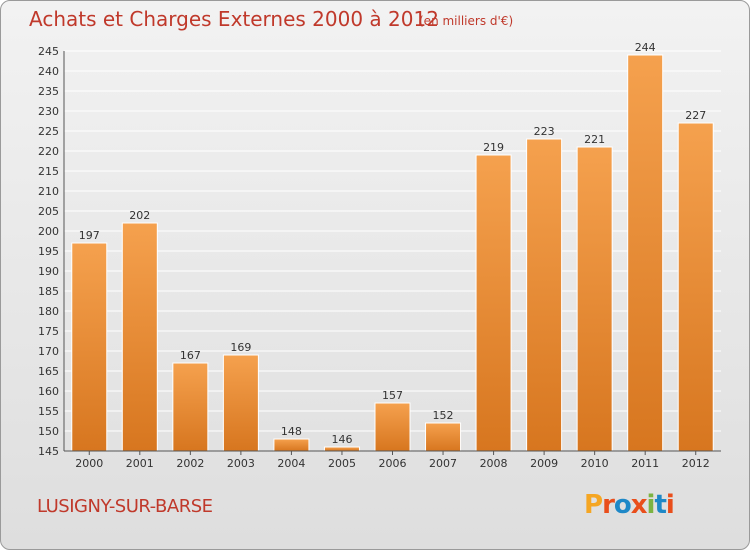  I want to click on y-tick-label: 170, so click(48, 351).